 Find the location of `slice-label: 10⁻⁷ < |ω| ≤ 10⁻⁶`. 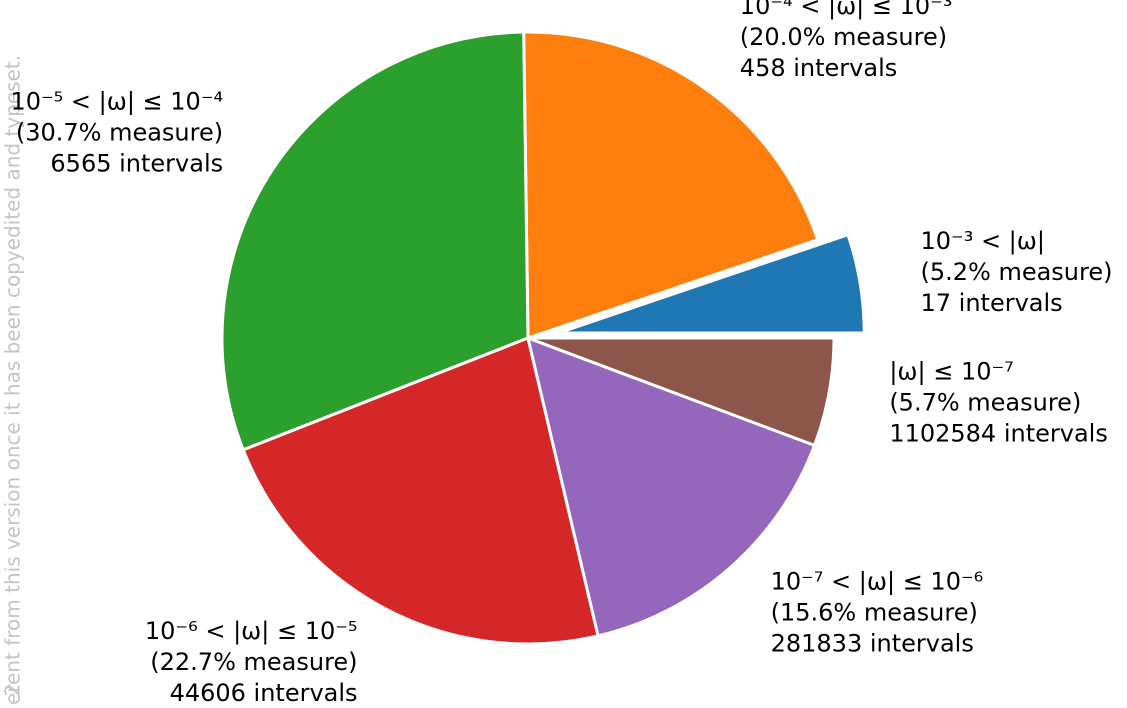

slice-label: 10⁻⁷ < |ω| ≤ 10⁻⁶ is located at coordinates (877, 582).